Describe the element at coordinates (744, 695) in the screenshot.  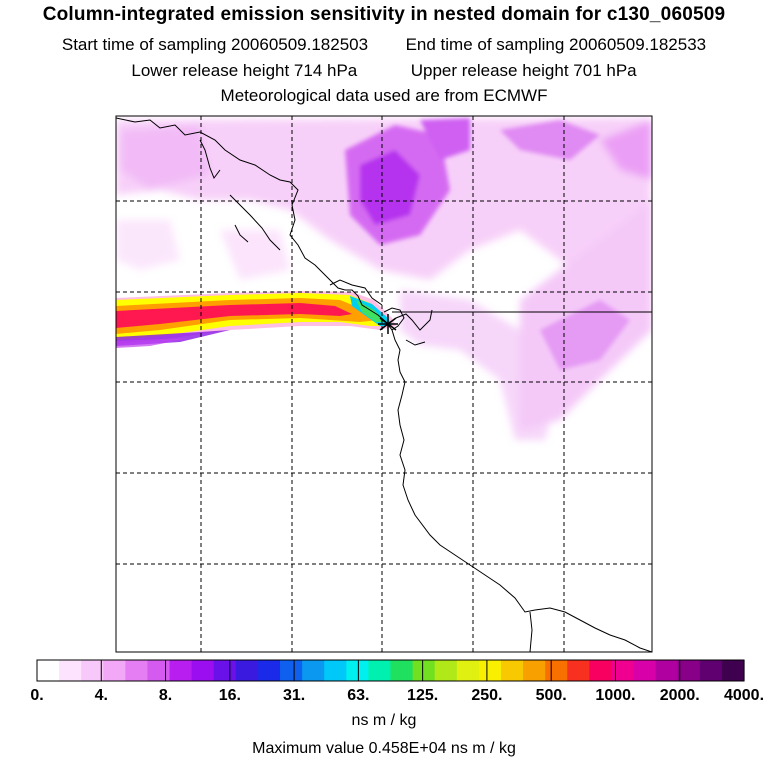
I see `colorbar-tick-label: 4000.` at that location.